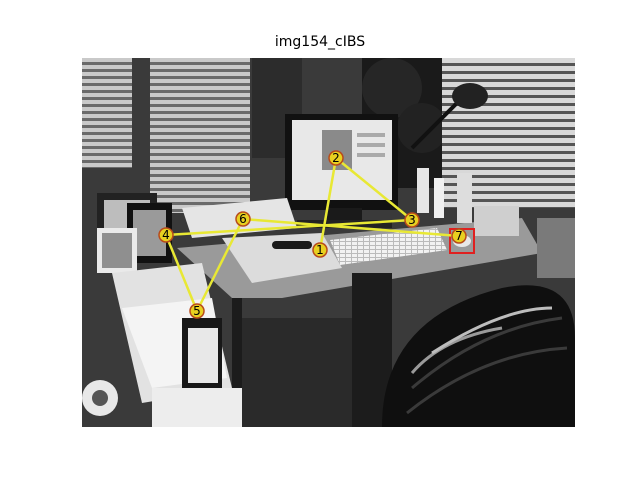 This screenshot has height=480, width=640. I want to click on fixation-label: 7, so click(459, 236).